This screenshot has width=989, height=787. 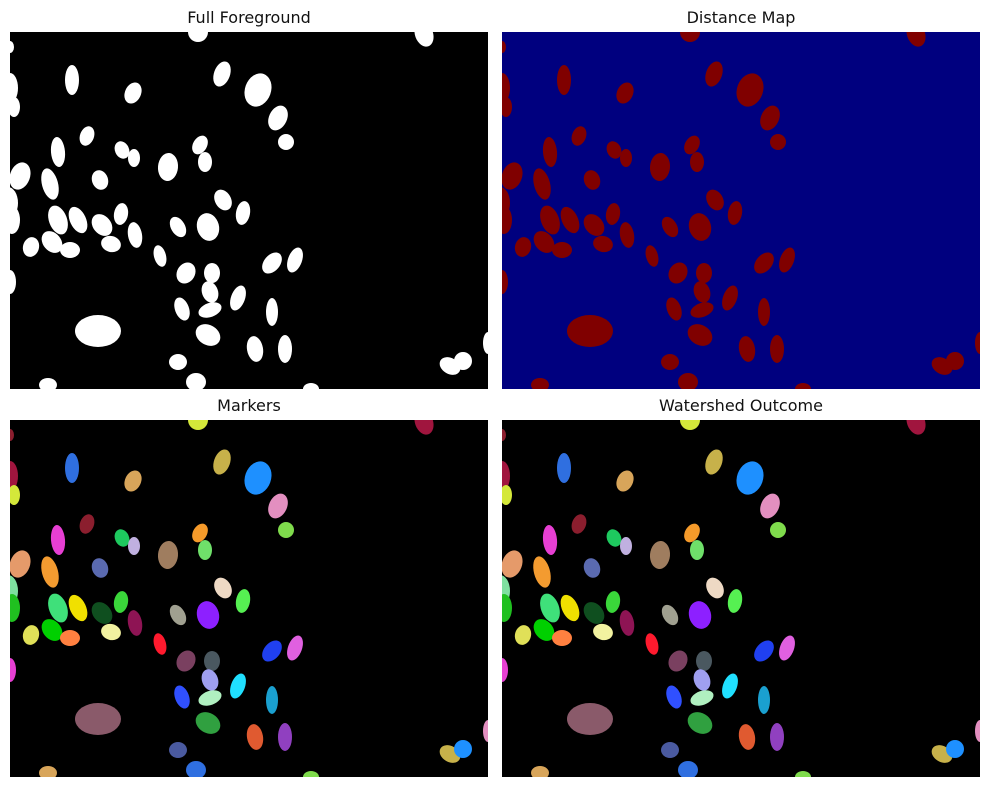 I want to click on panel-title-full-foreground: Full Foreground, so click(x=249, y=17).